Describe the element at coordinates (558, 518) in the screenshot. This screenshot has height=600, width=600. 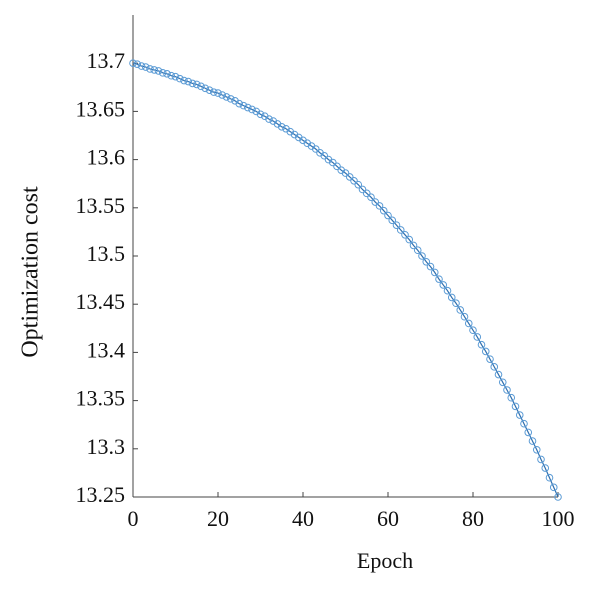
I see `x-tick-label: 100` at that location.